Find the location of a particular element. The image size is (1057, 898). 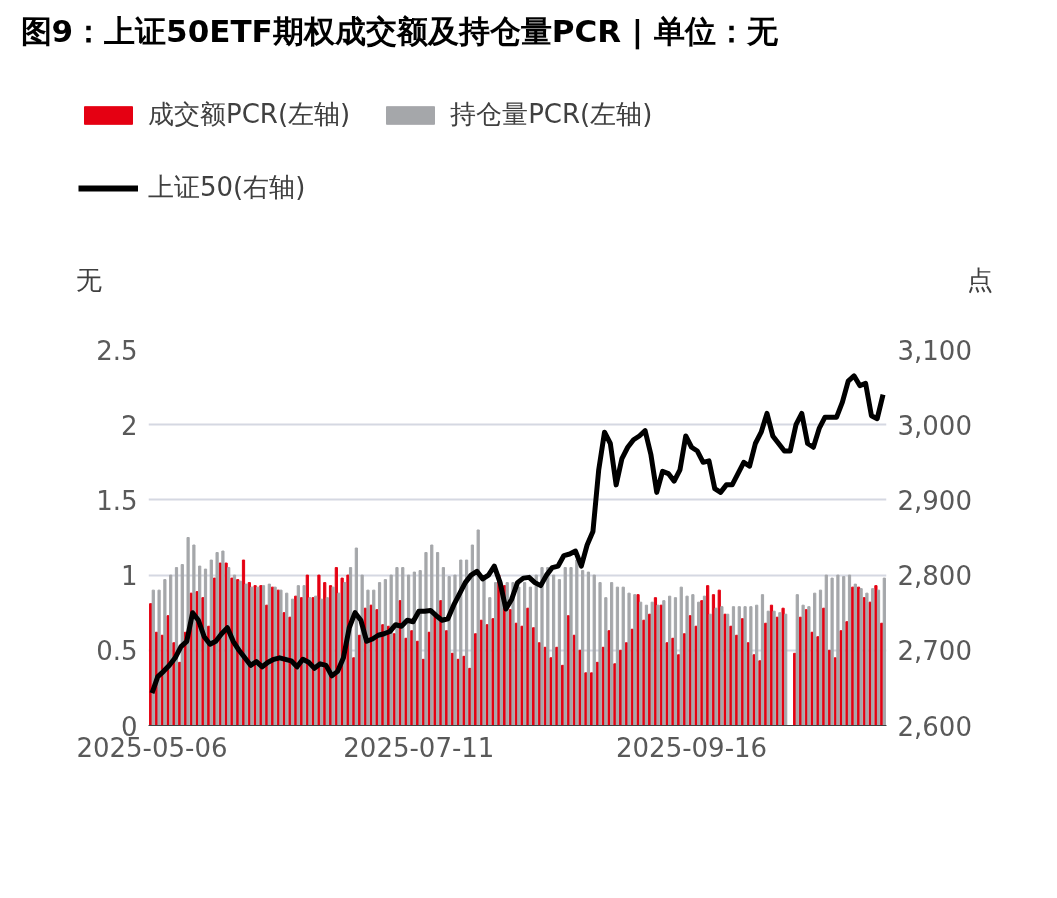

x-tick-label: 2025-07-11 is located at coordinates (419, 747).